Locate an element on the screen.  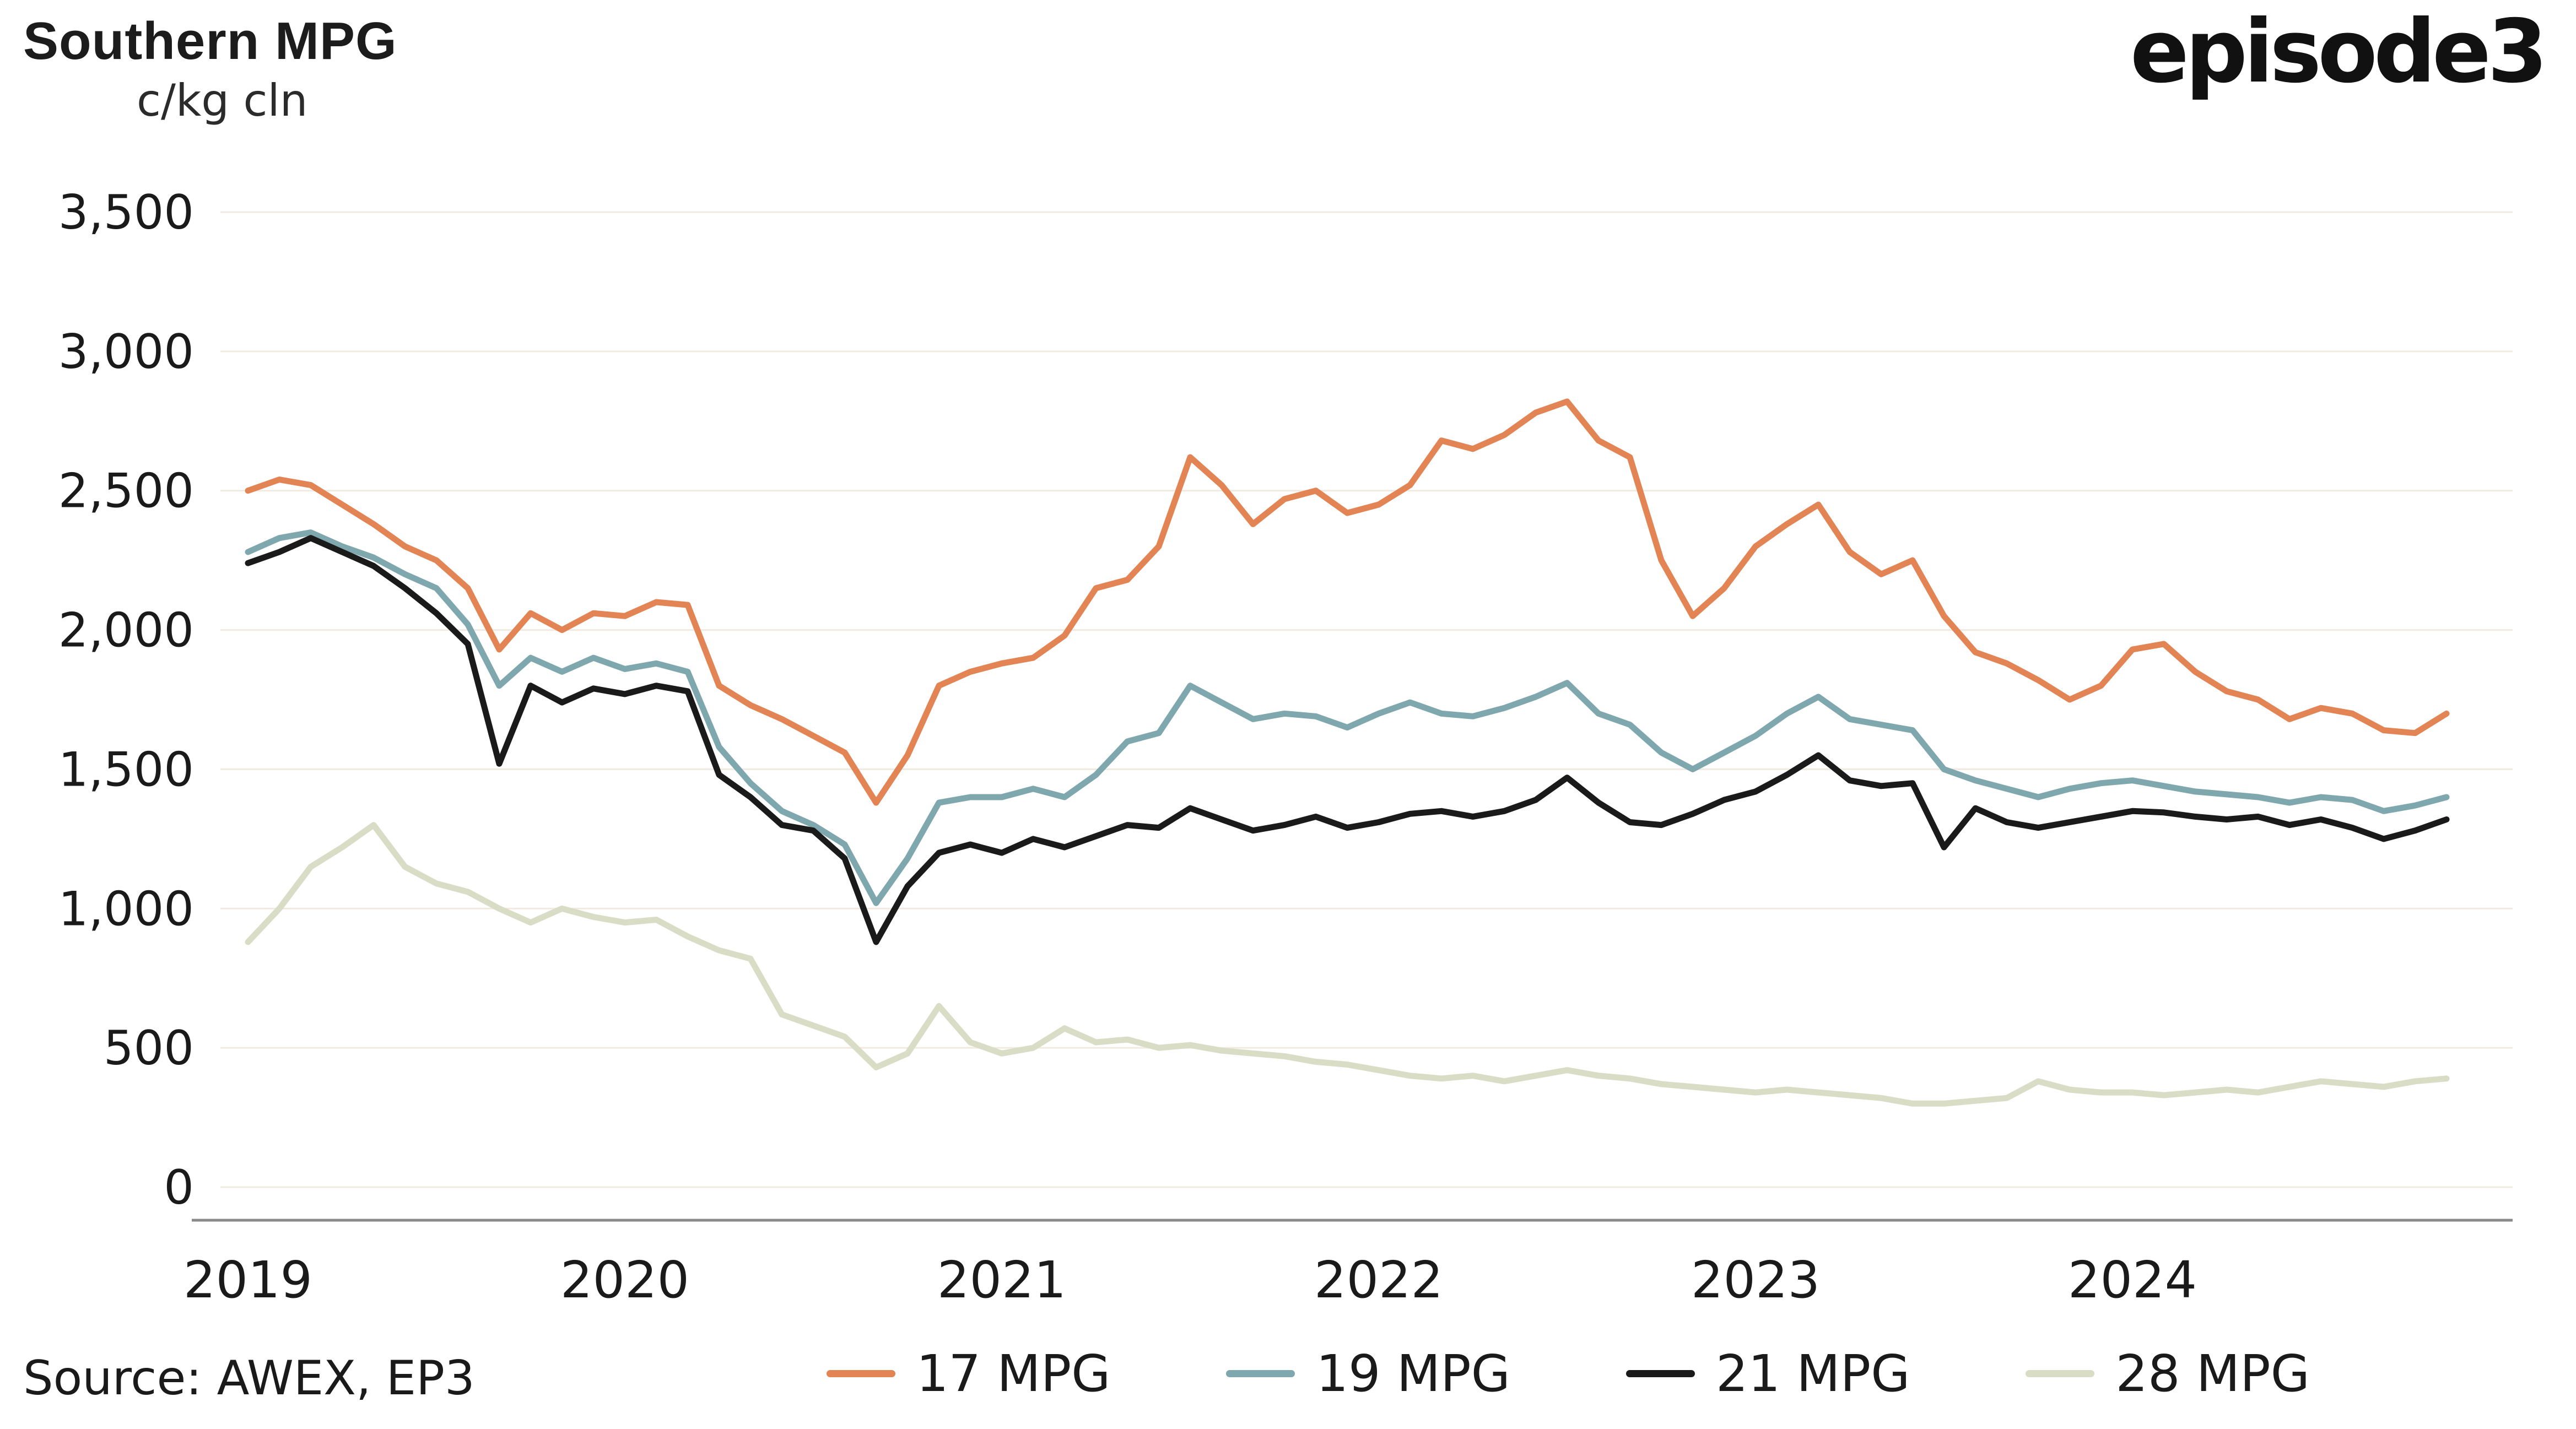
y-axis-units-label: c/kg cln is located at coordinates (222, 100).